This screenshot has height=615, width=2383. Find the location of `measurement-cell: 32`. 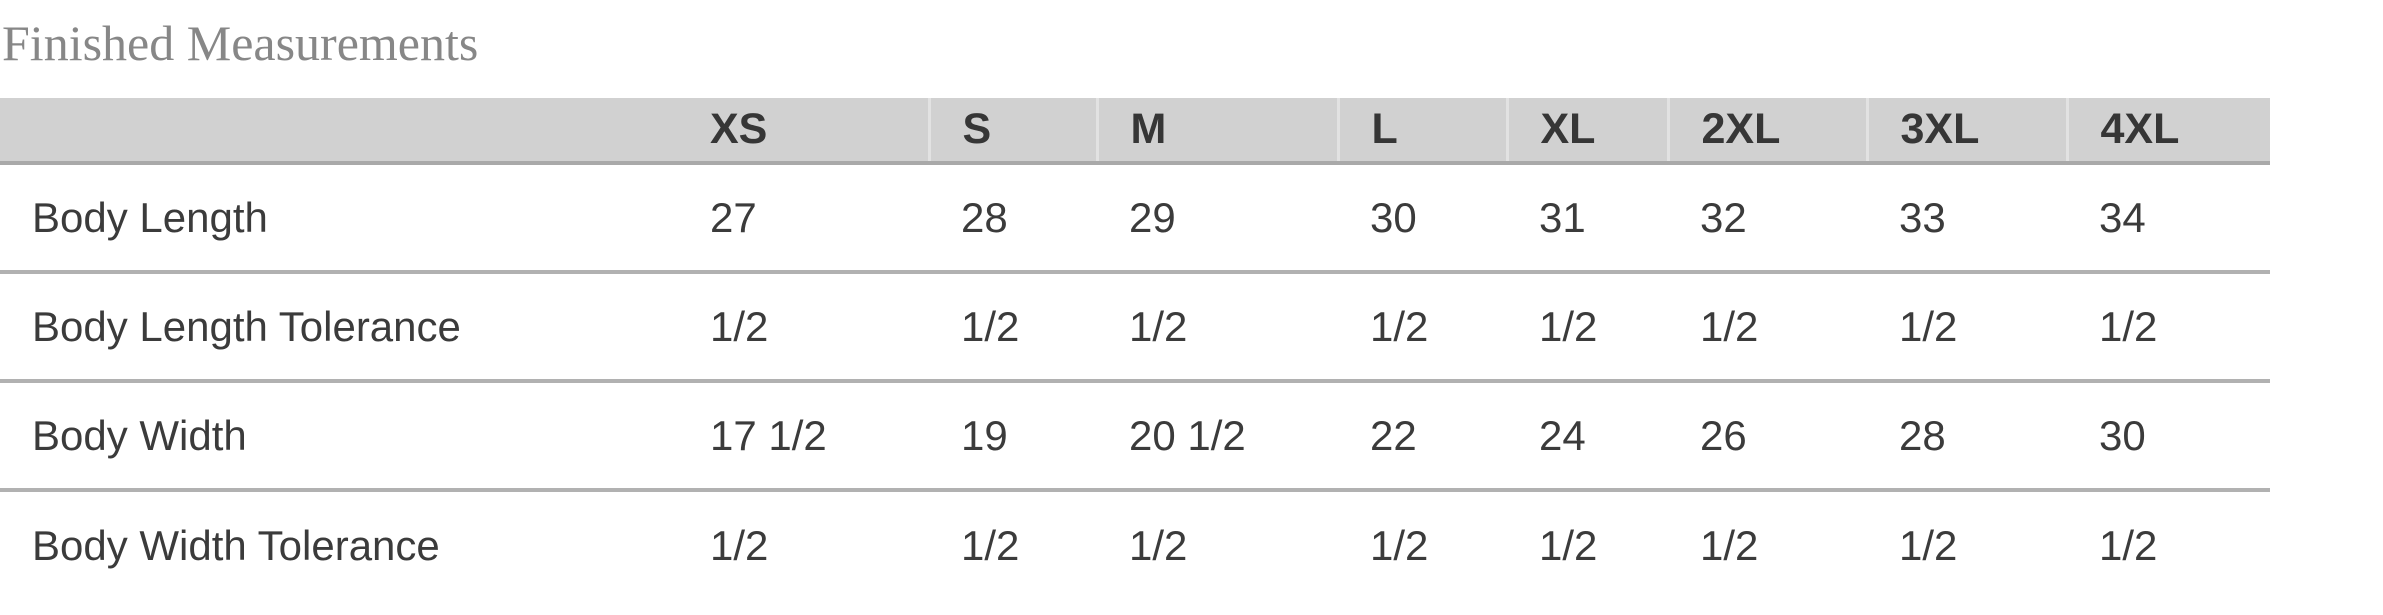

measurement-cell: 32 is located at coordinates (1723, 217).